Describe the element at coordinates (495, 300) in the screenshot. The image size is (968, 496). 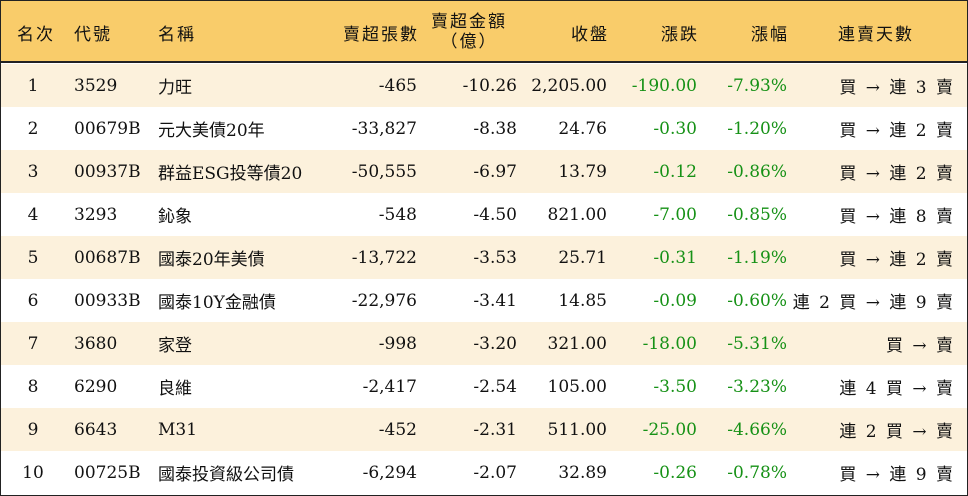
I see `amount-cell: -3.41` at that location.